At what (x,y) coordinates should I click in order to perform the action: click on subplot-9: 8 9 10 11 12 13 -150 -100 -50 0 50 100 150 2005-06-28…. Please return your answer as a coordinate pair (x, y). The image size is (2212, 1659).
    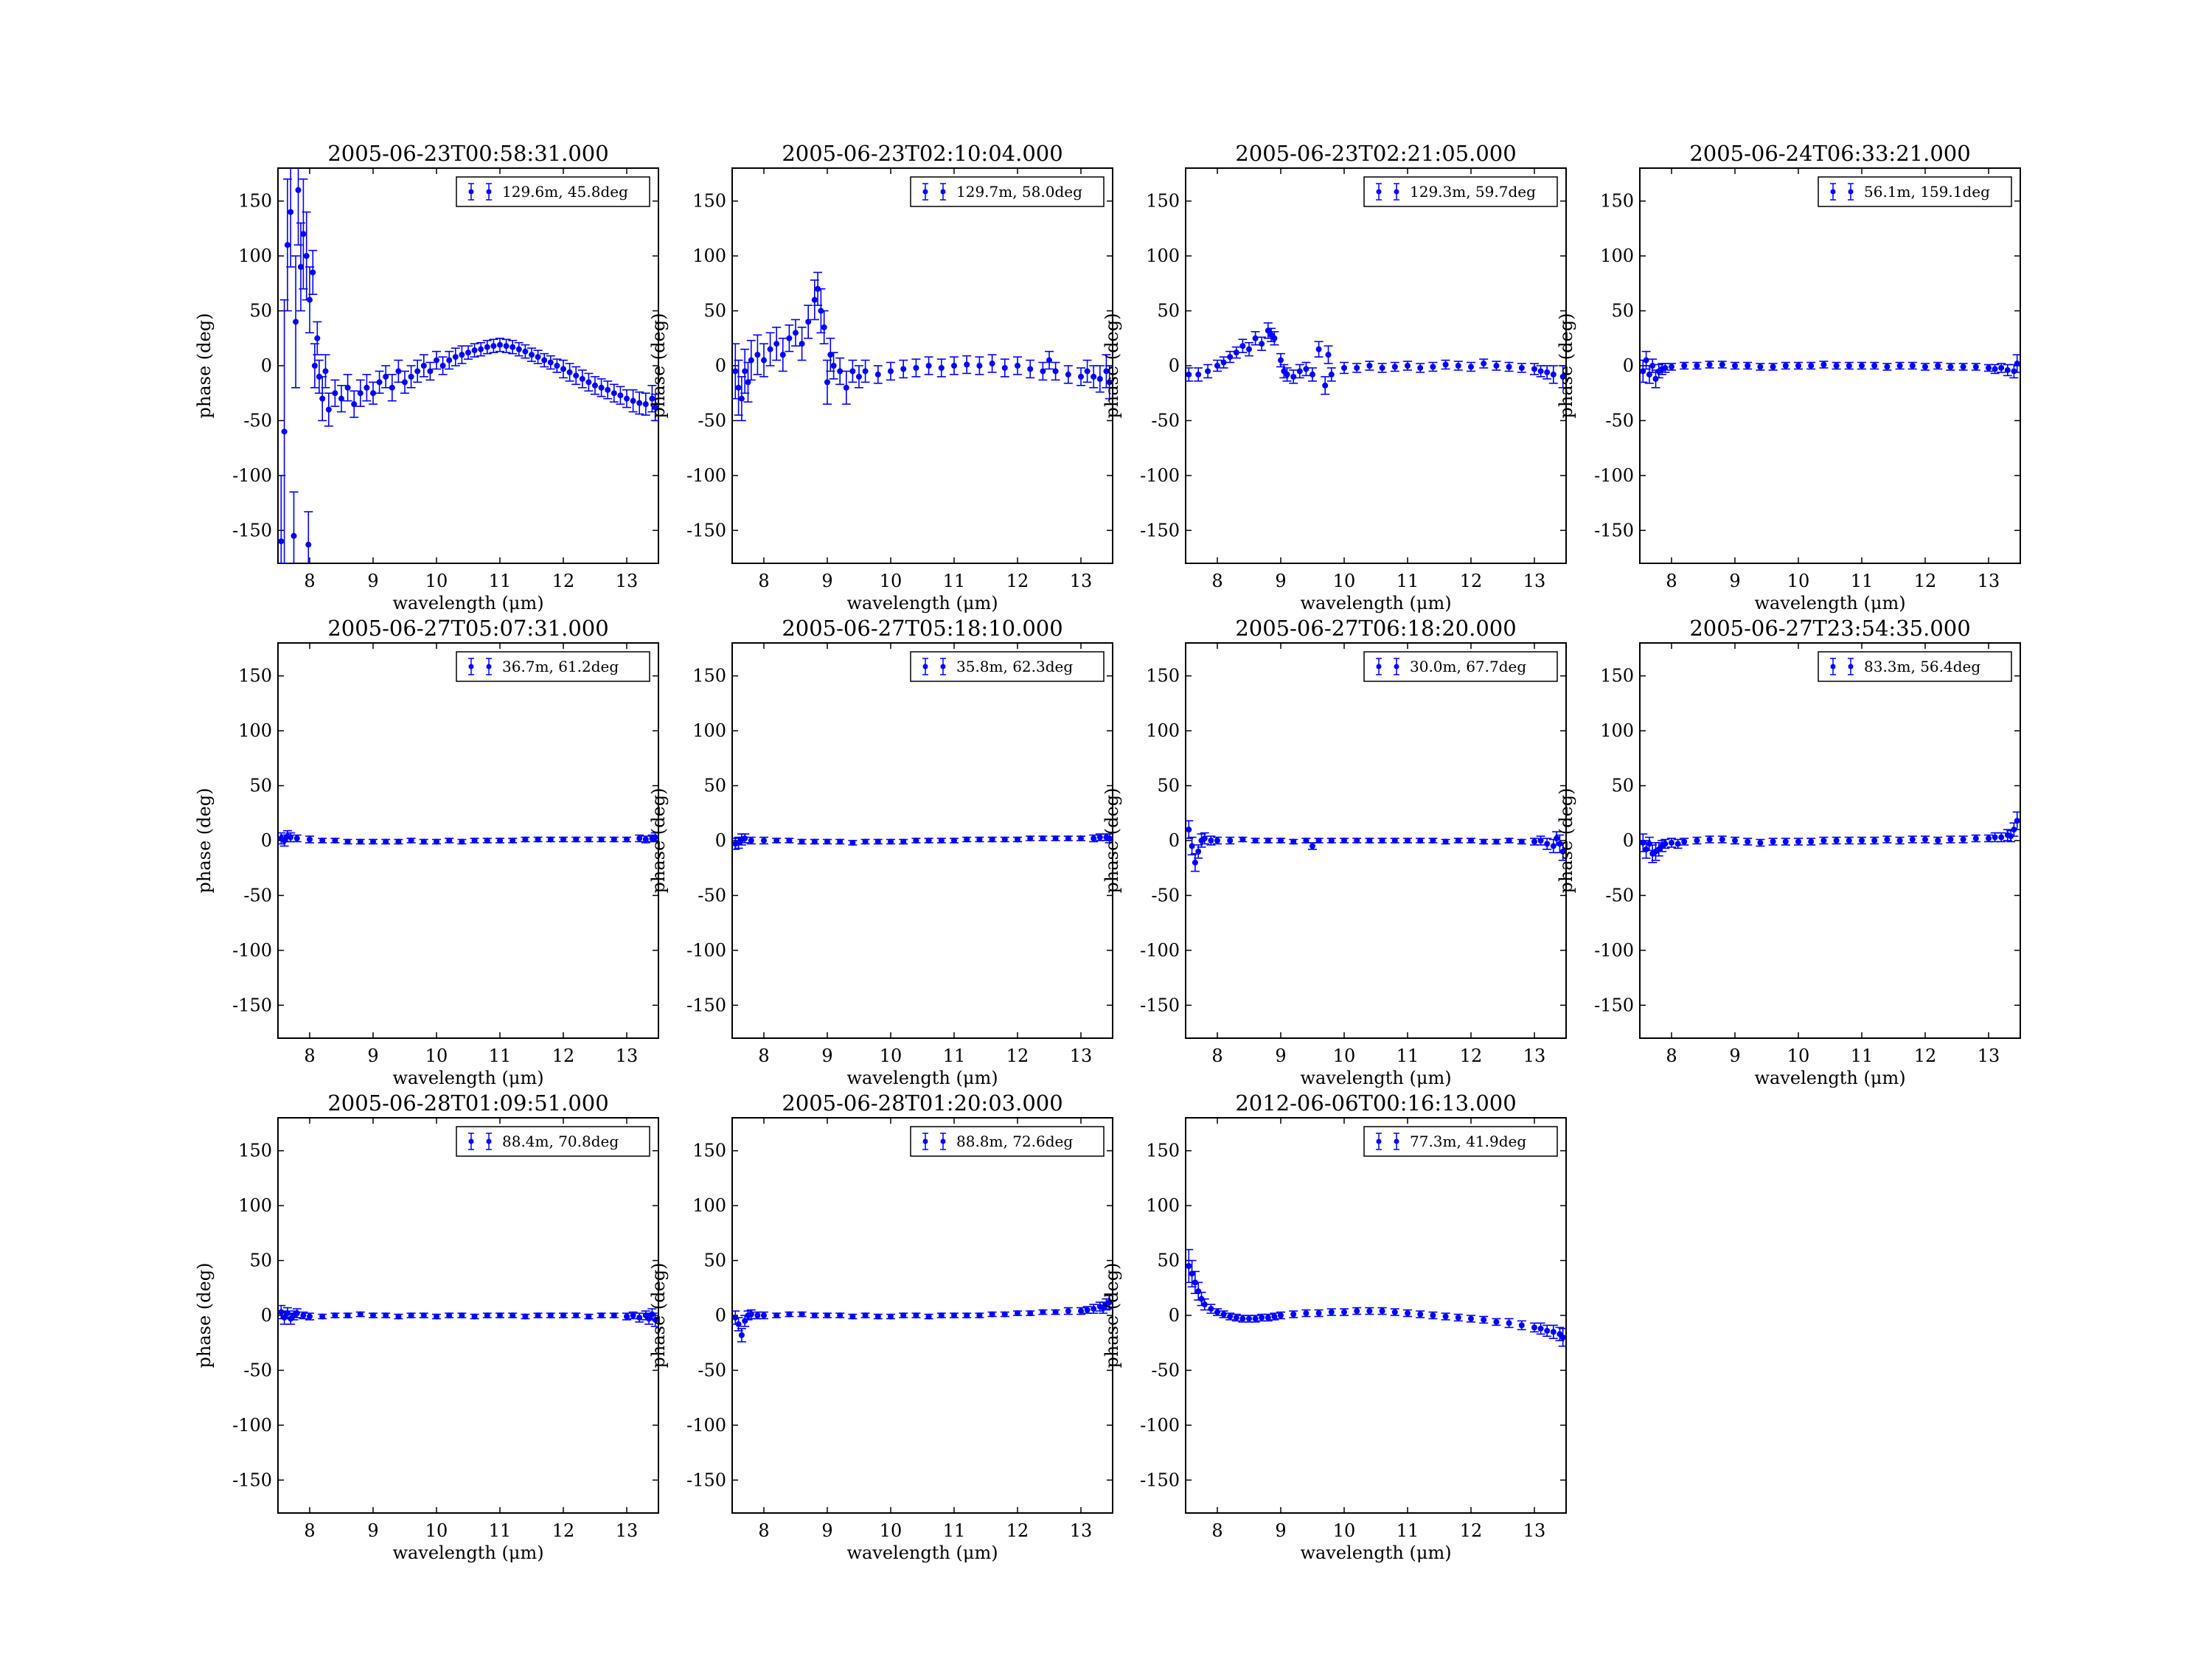
    Looking at the image, I should click on (426, 1327).